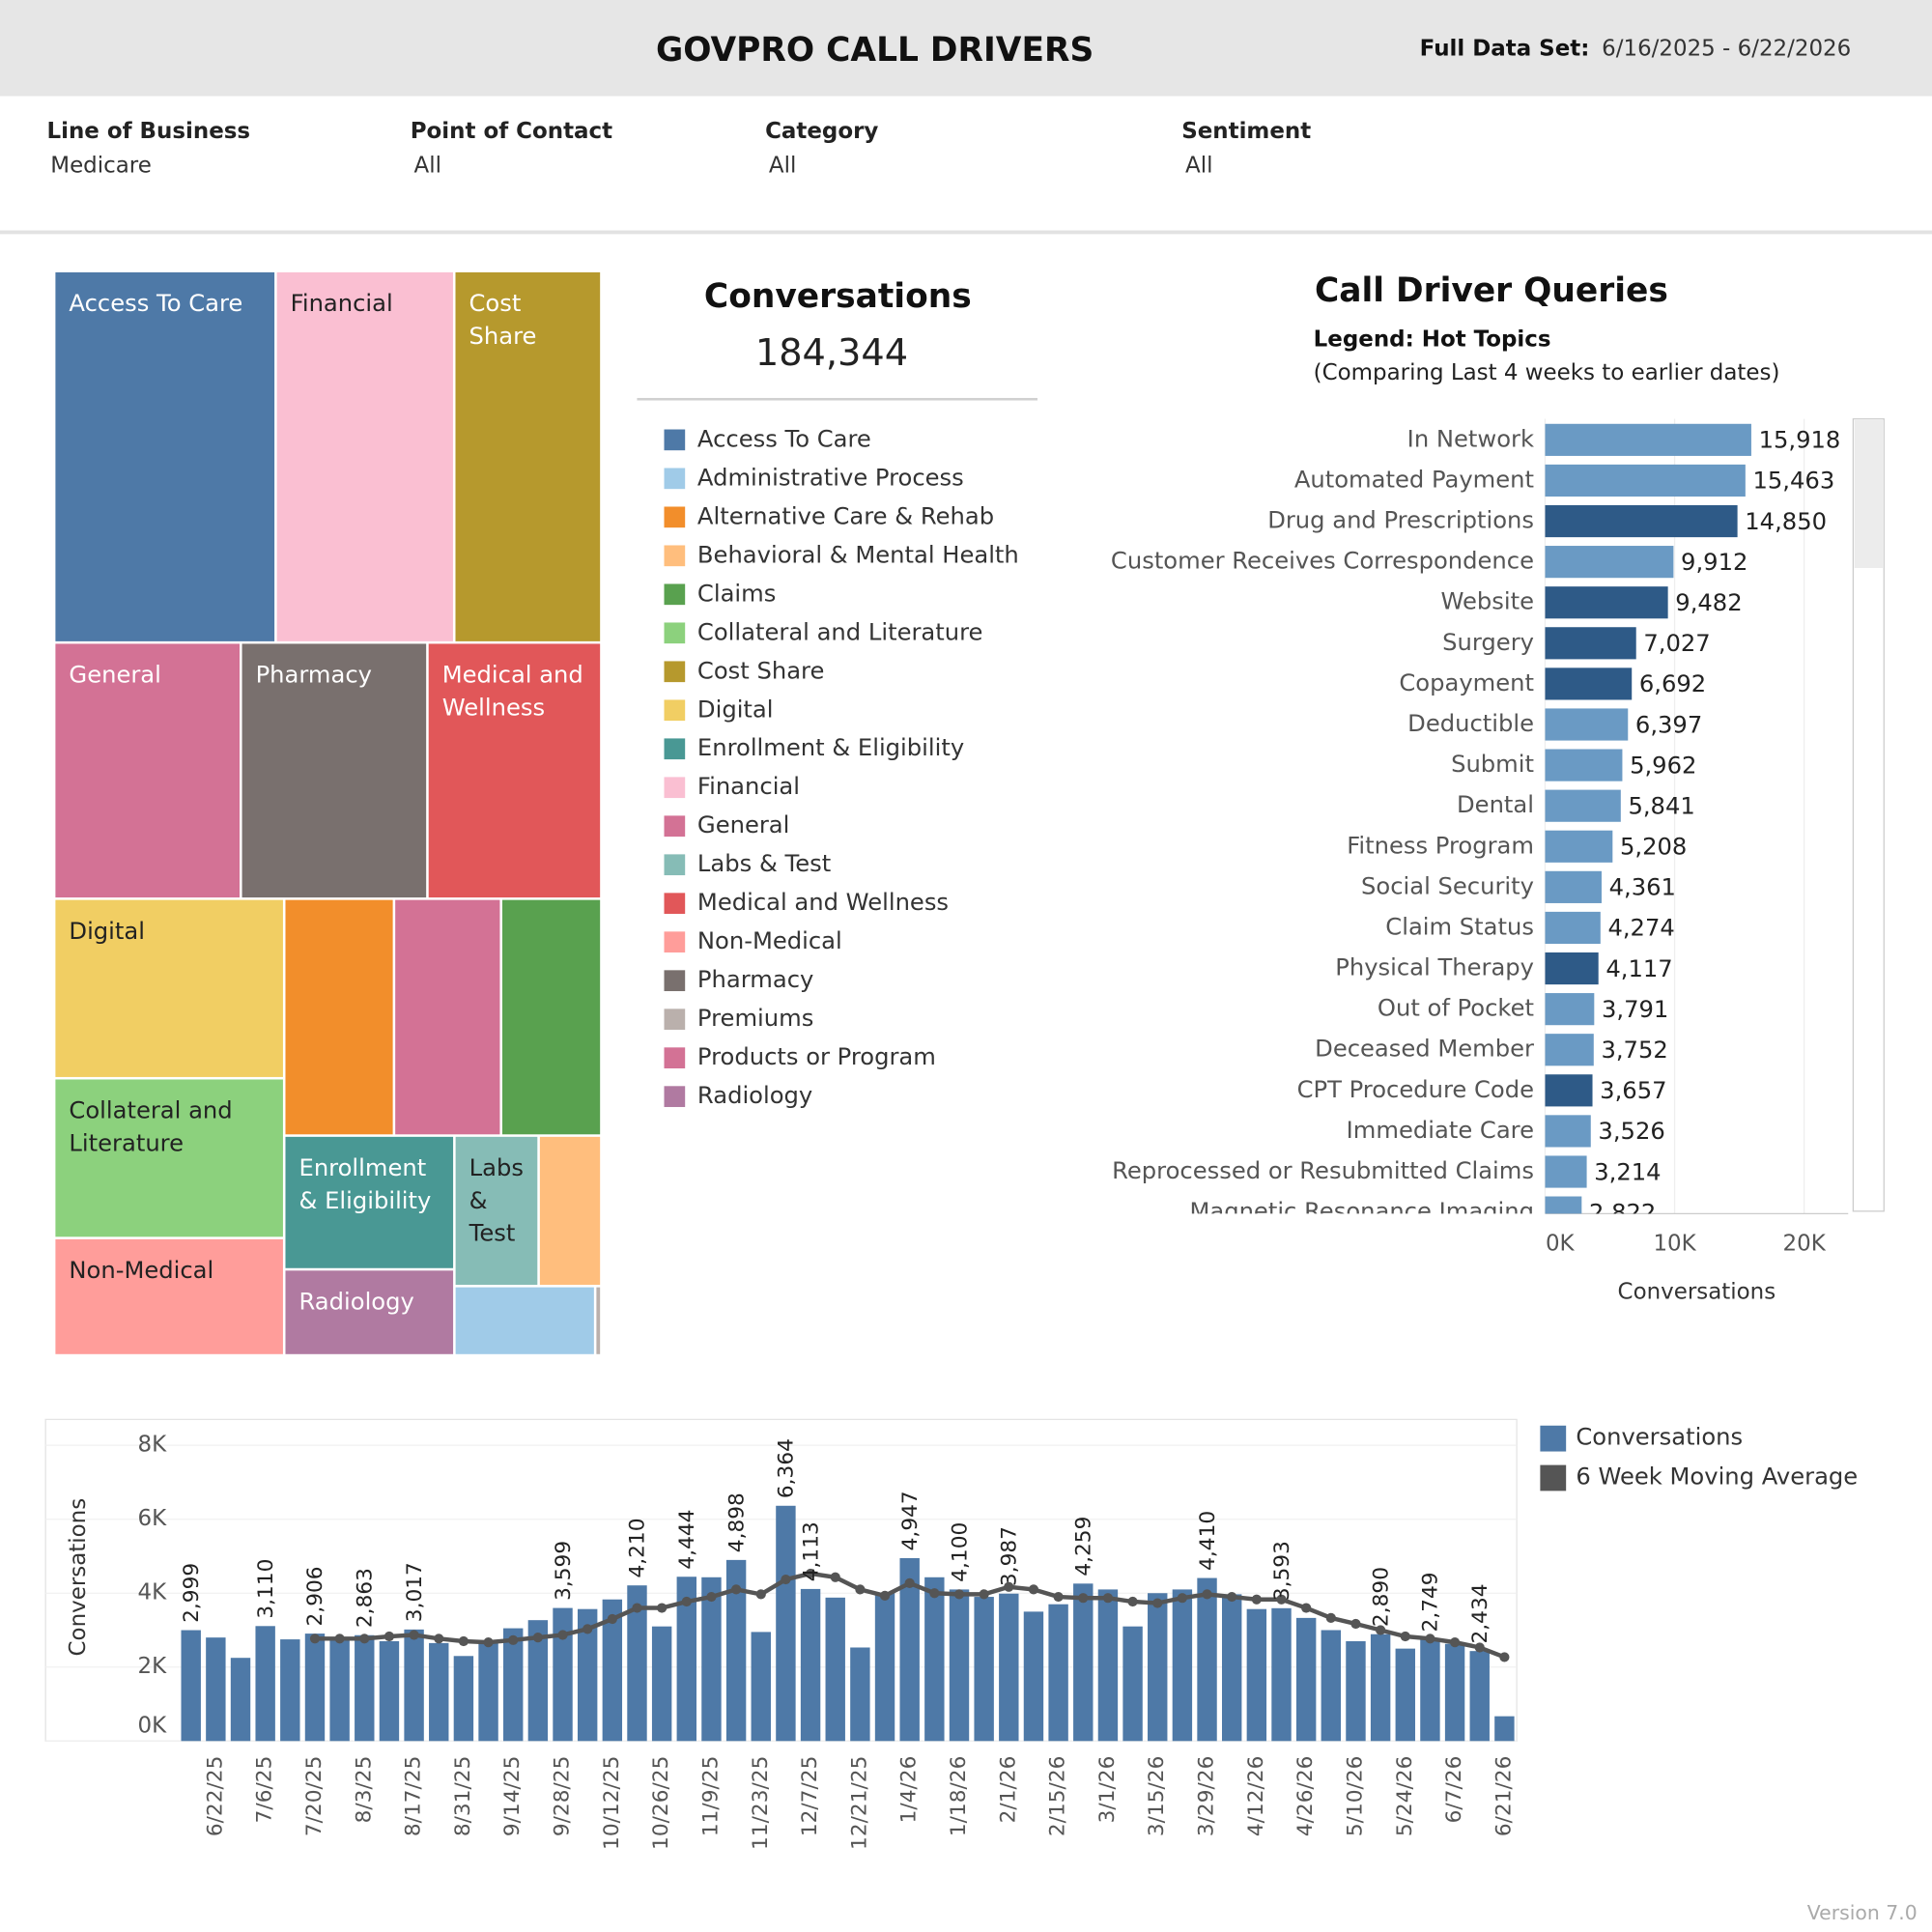 Image resolution: width=1932 pixels, height=1932 pixels. Describe the element at coordinates (101, 166) in the screenshot. I see `filter-value: Medicare` at that location.